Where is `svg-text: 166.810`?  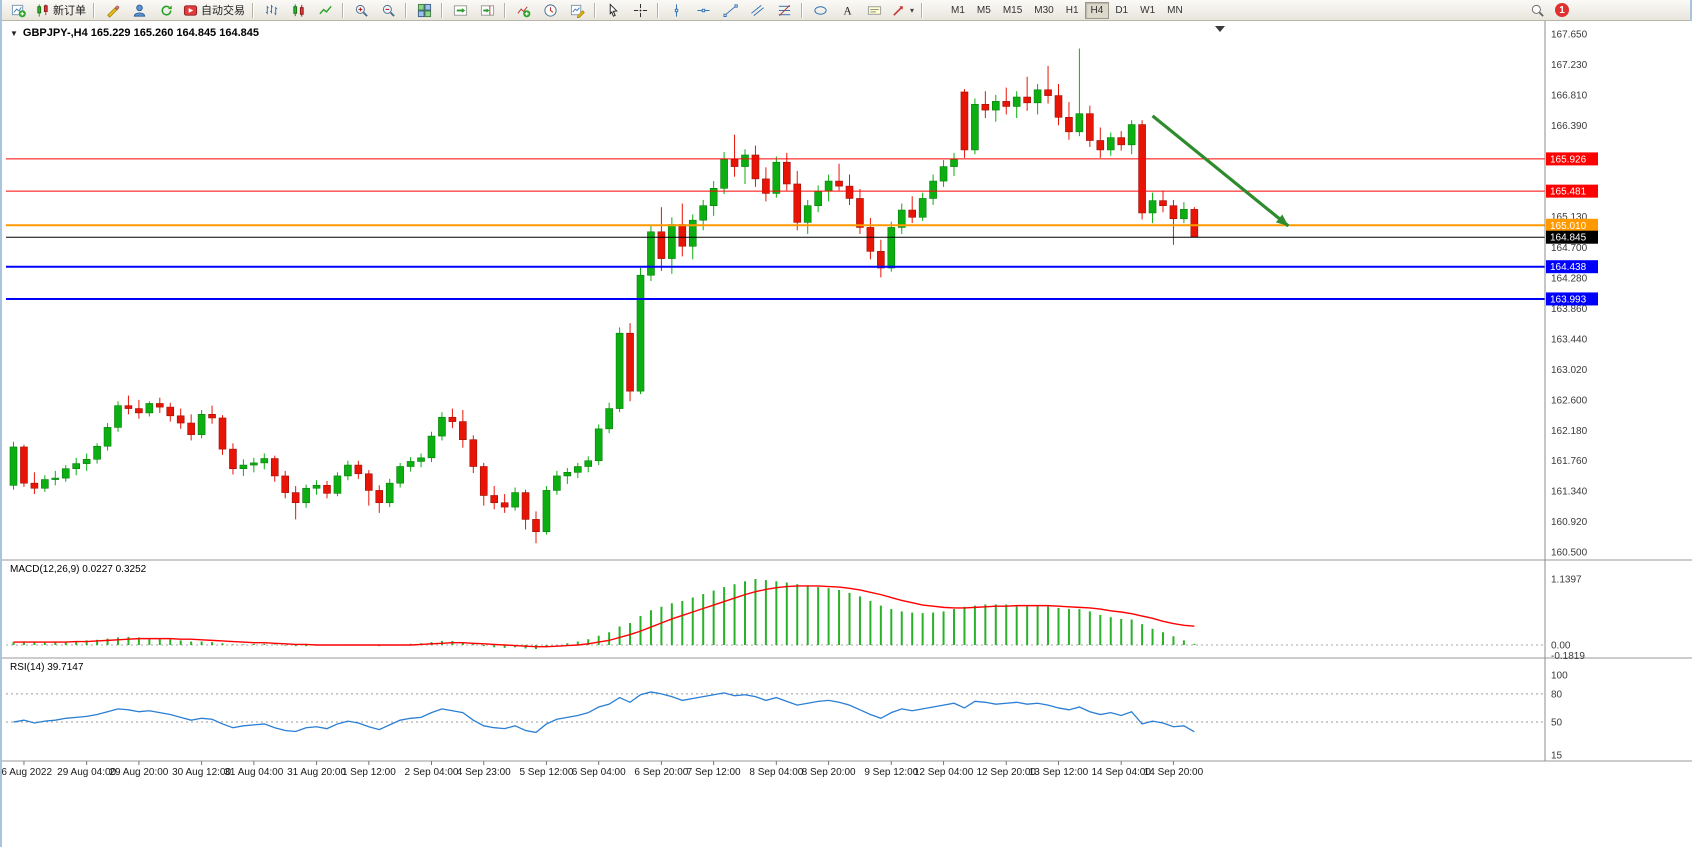 svg-text: 166.810 is located at coordinates (1569, 95).